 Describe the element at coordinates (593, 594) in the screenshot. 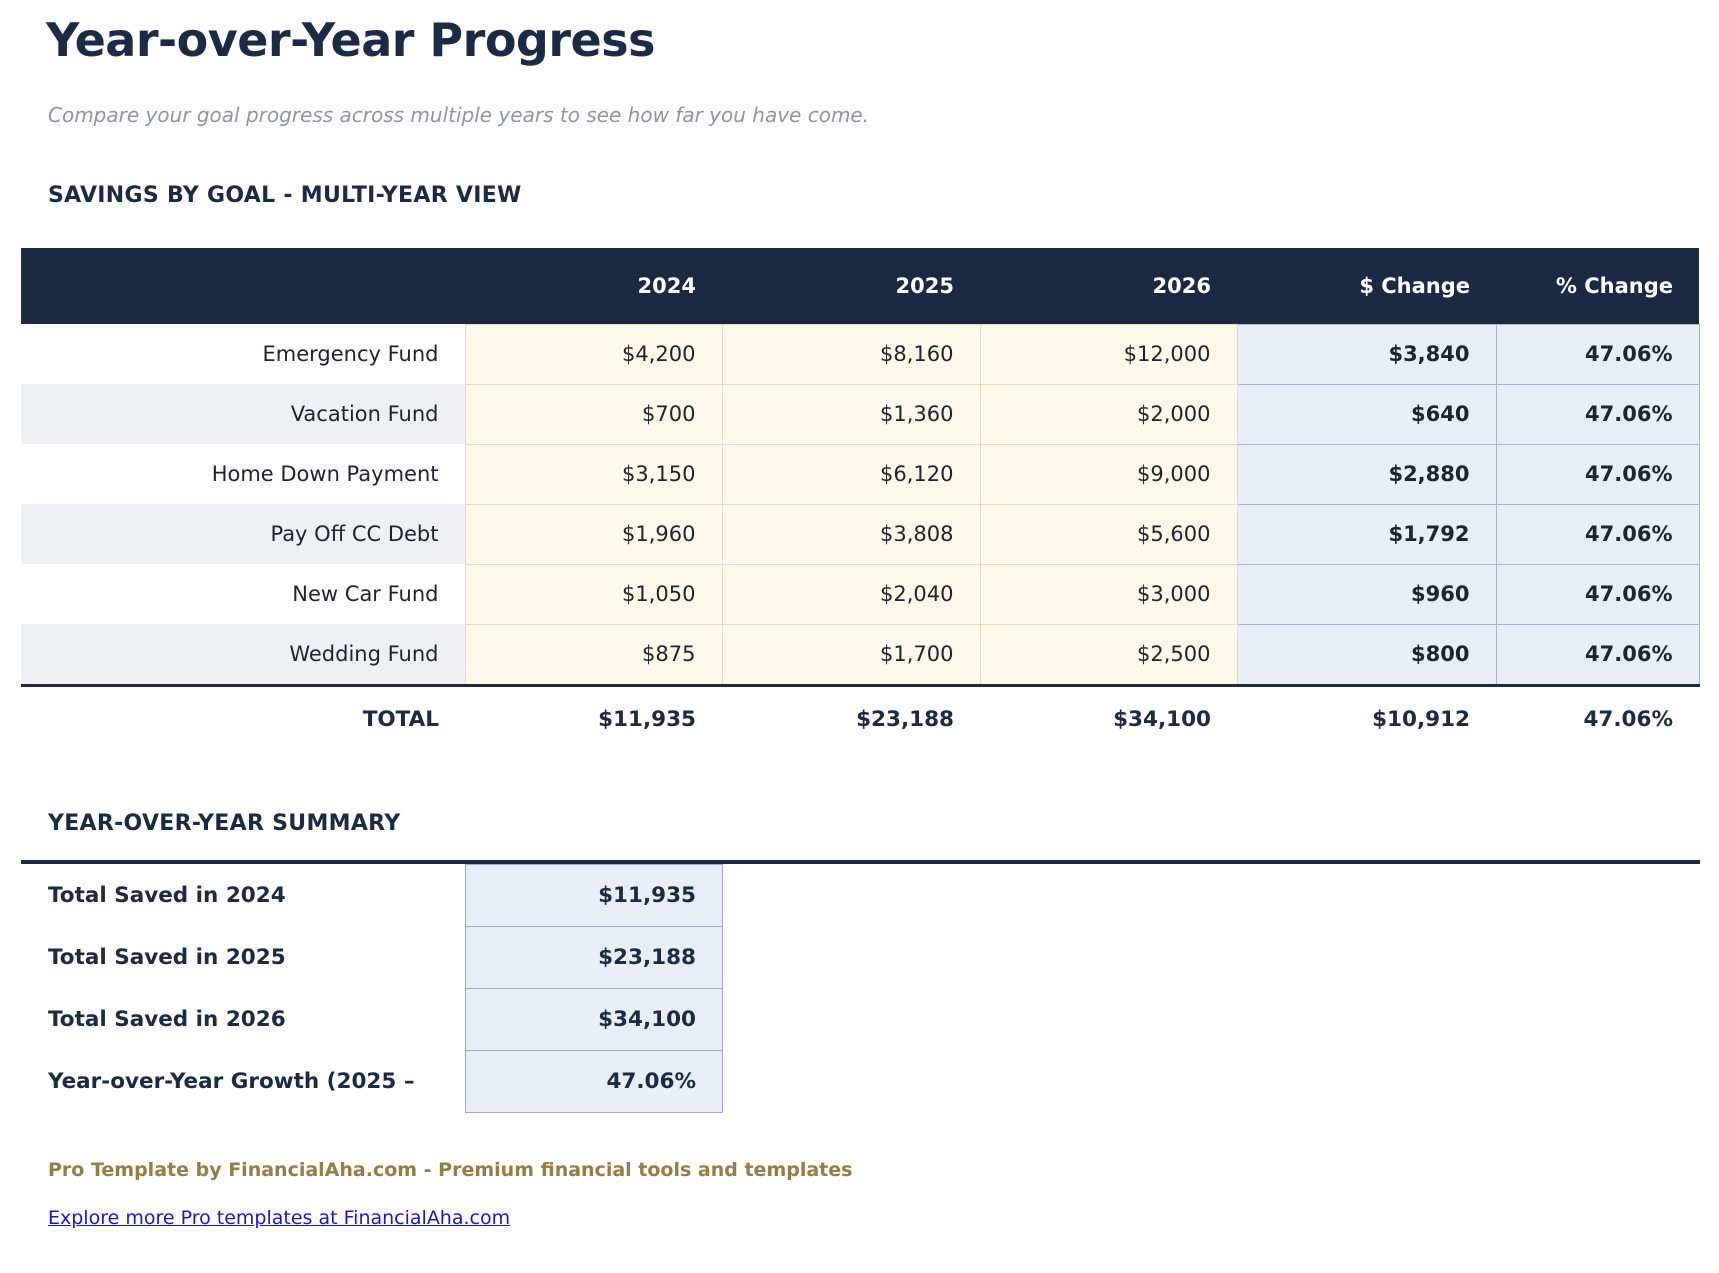

I see `year-2024-cell: $1,050` at that location.